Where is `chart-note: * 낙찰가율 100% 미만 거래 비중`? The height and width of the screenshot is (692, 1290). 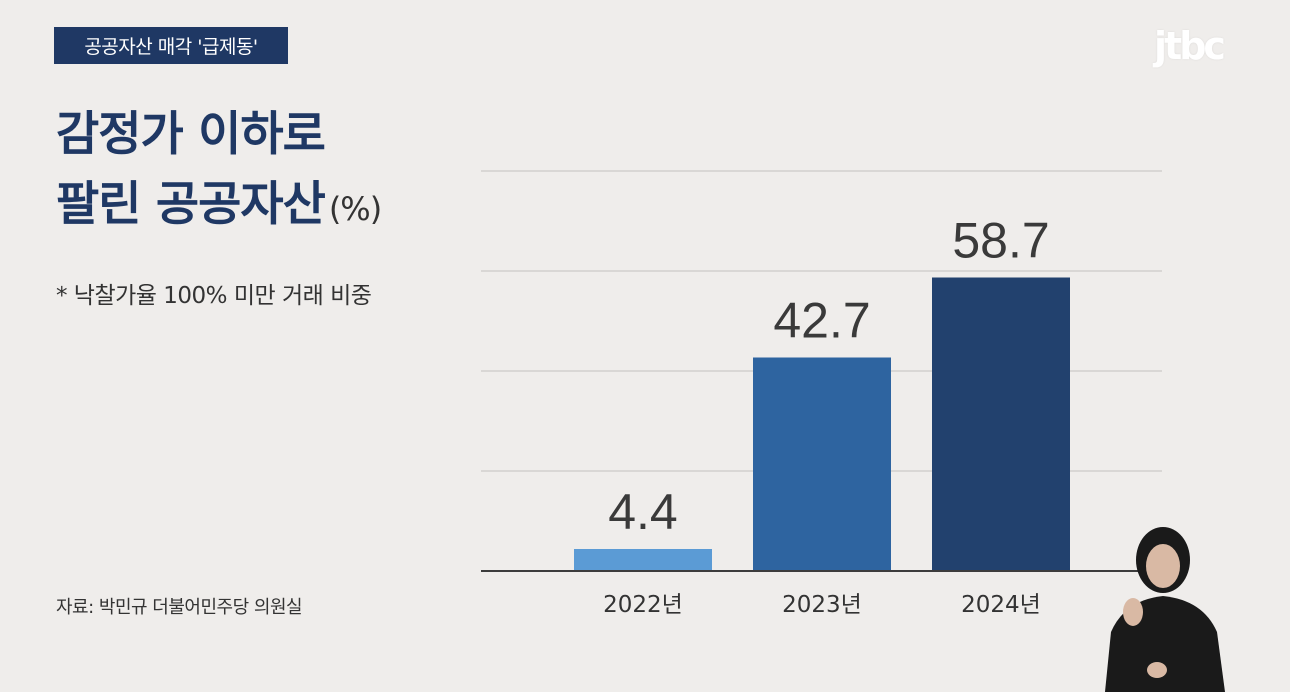
chart-note: * 낙찰가율 100% 미만 거래 비중 is located at coordinates (214, 296).